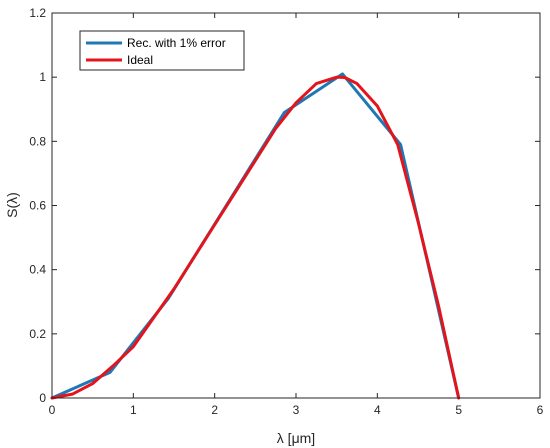 This screenshot has height=448, width=550. What do you see at coordinates (37, 334) in the screenshot?
I see `y-tick-label: 0.2` at bounding box center [37, 334].